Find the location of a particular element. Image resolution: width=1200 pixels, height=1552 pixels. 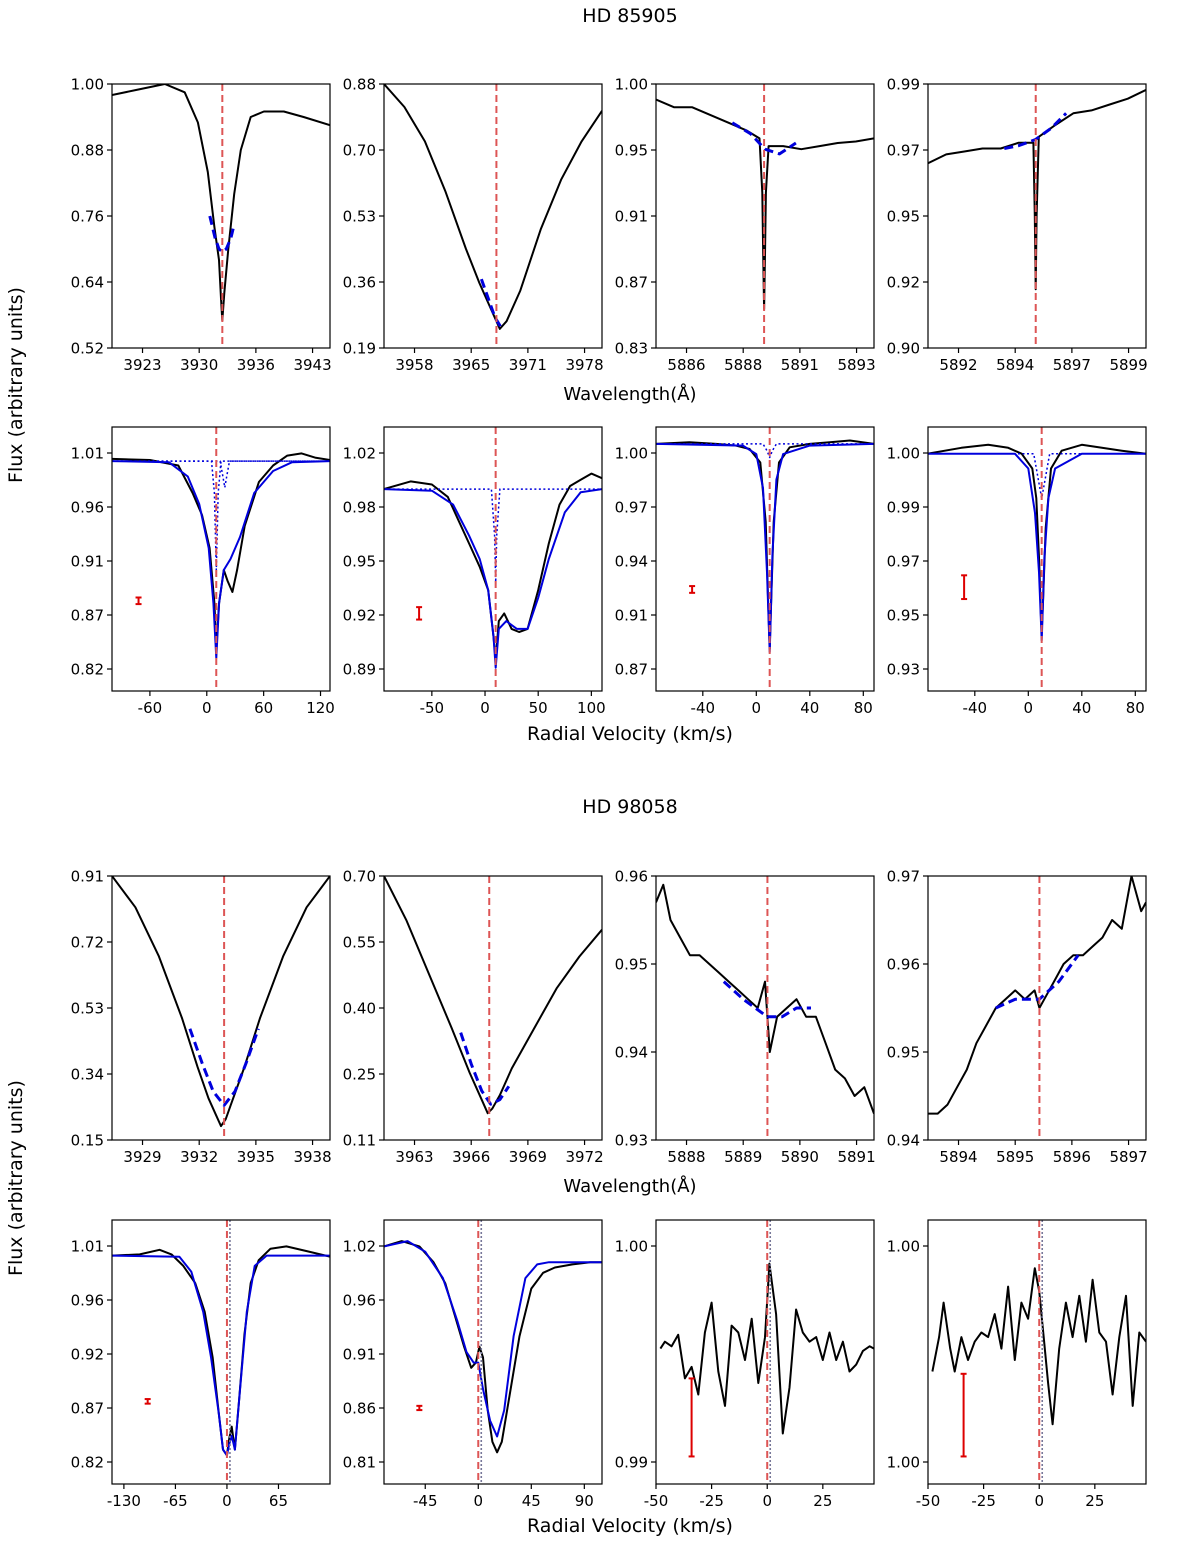

xtick-label: 3936 is located at coordinates (256, 365).